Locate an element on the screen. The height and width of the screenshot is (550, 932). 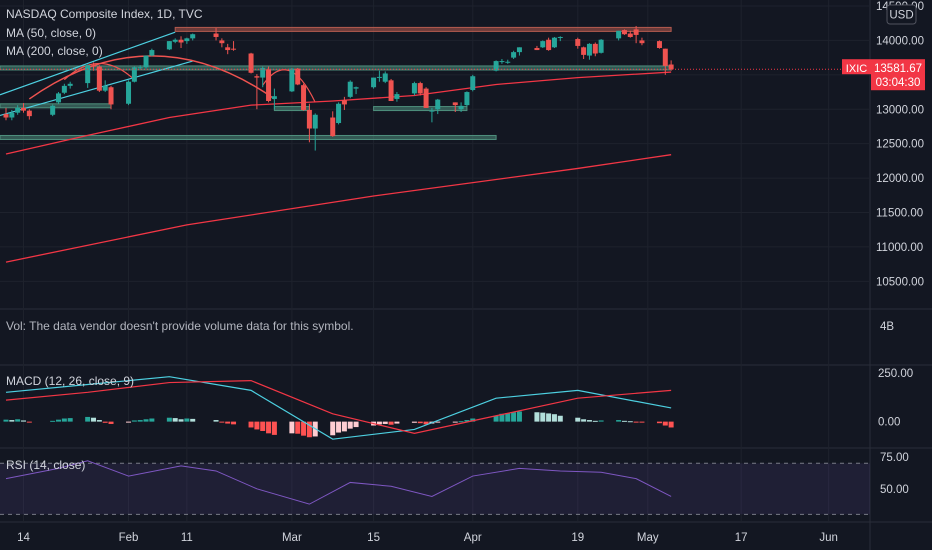
rsi-band is located at coordinates (435, 489).